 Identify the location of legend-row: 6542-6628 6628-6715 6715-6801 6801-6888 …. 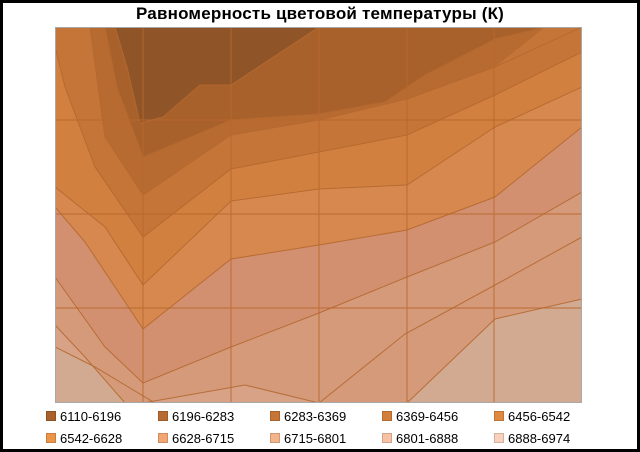
(326, 438).